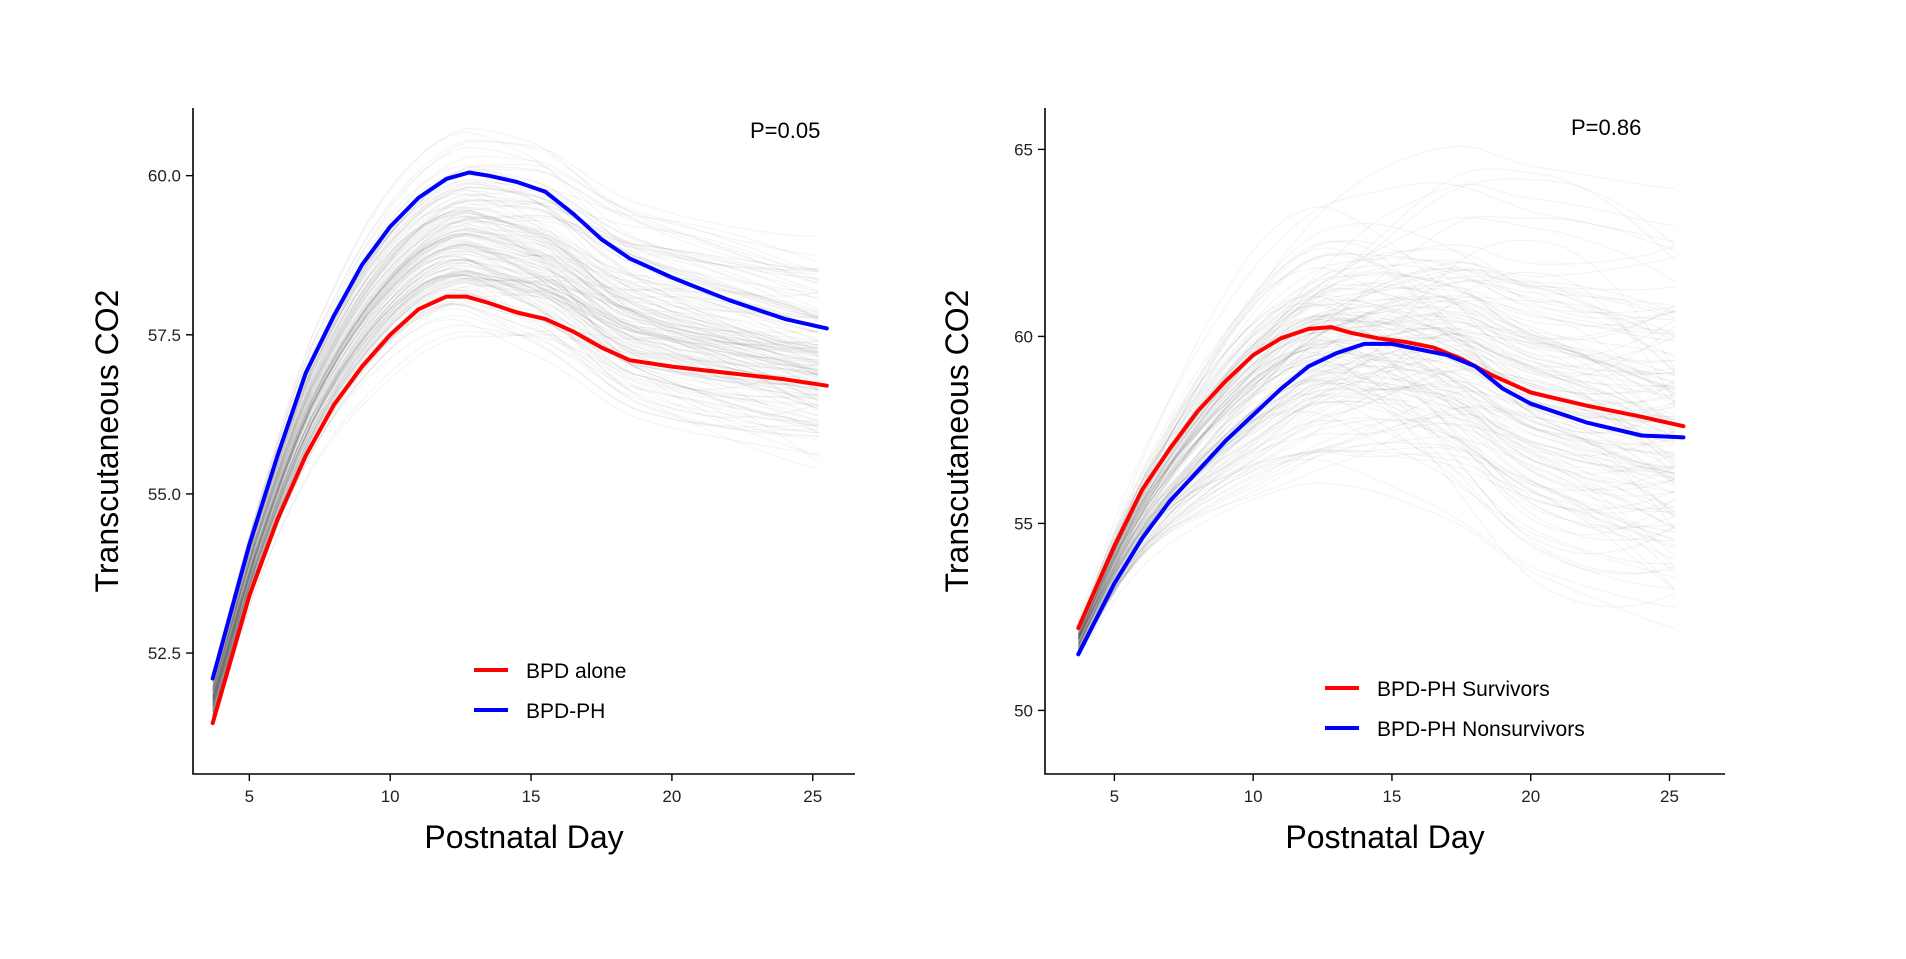 This screenshot has height=959, width=1906. I want to click on y-ticks-right: 50 55 60 65, so click(1029, 430).